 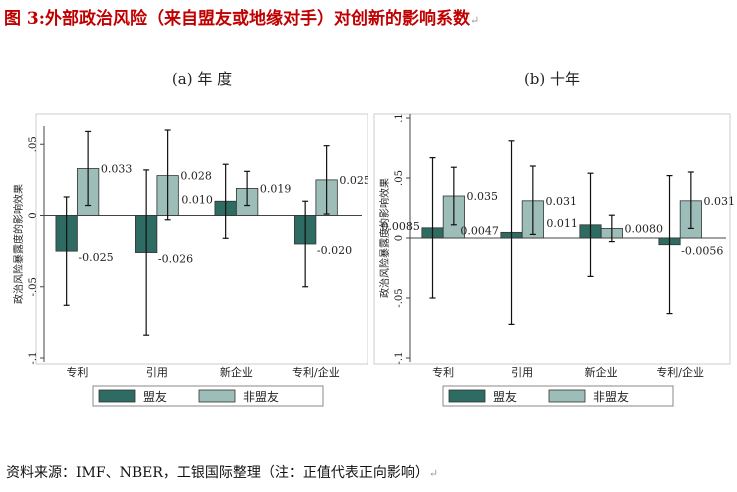 What do you see at coordinates (197, 199) in the screenshot?
I see `data-label: 0.010` at bounding box center [197, 199].